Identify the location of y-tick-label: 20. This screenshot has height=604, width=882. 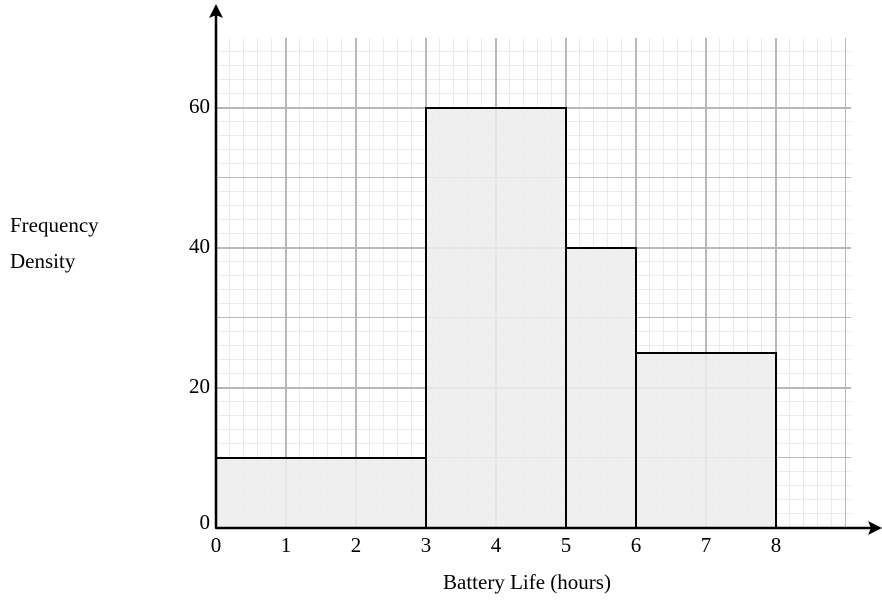
(199, 386).